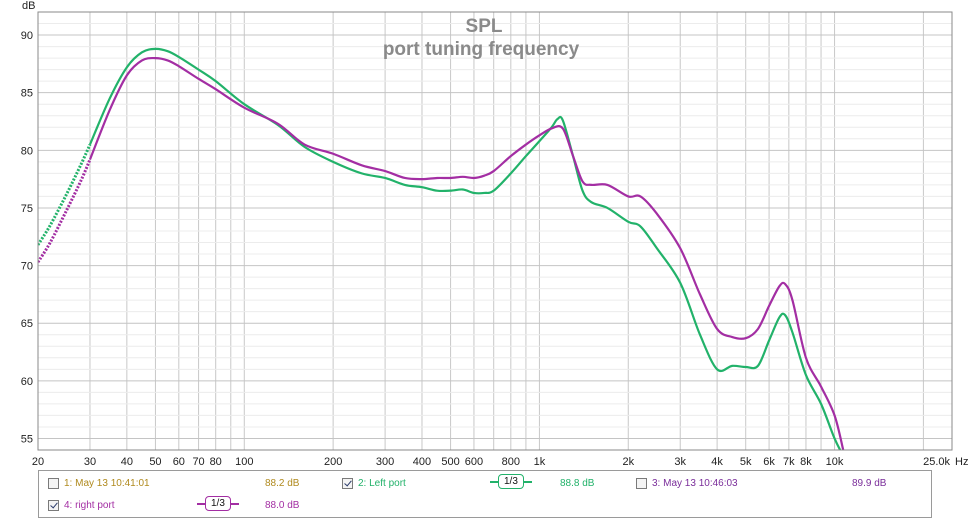 This screenshot has width=969, height=520. Describe the element at coordinates (27, 151) in the screenshot. I see `y-tick-label: 80` at that location.